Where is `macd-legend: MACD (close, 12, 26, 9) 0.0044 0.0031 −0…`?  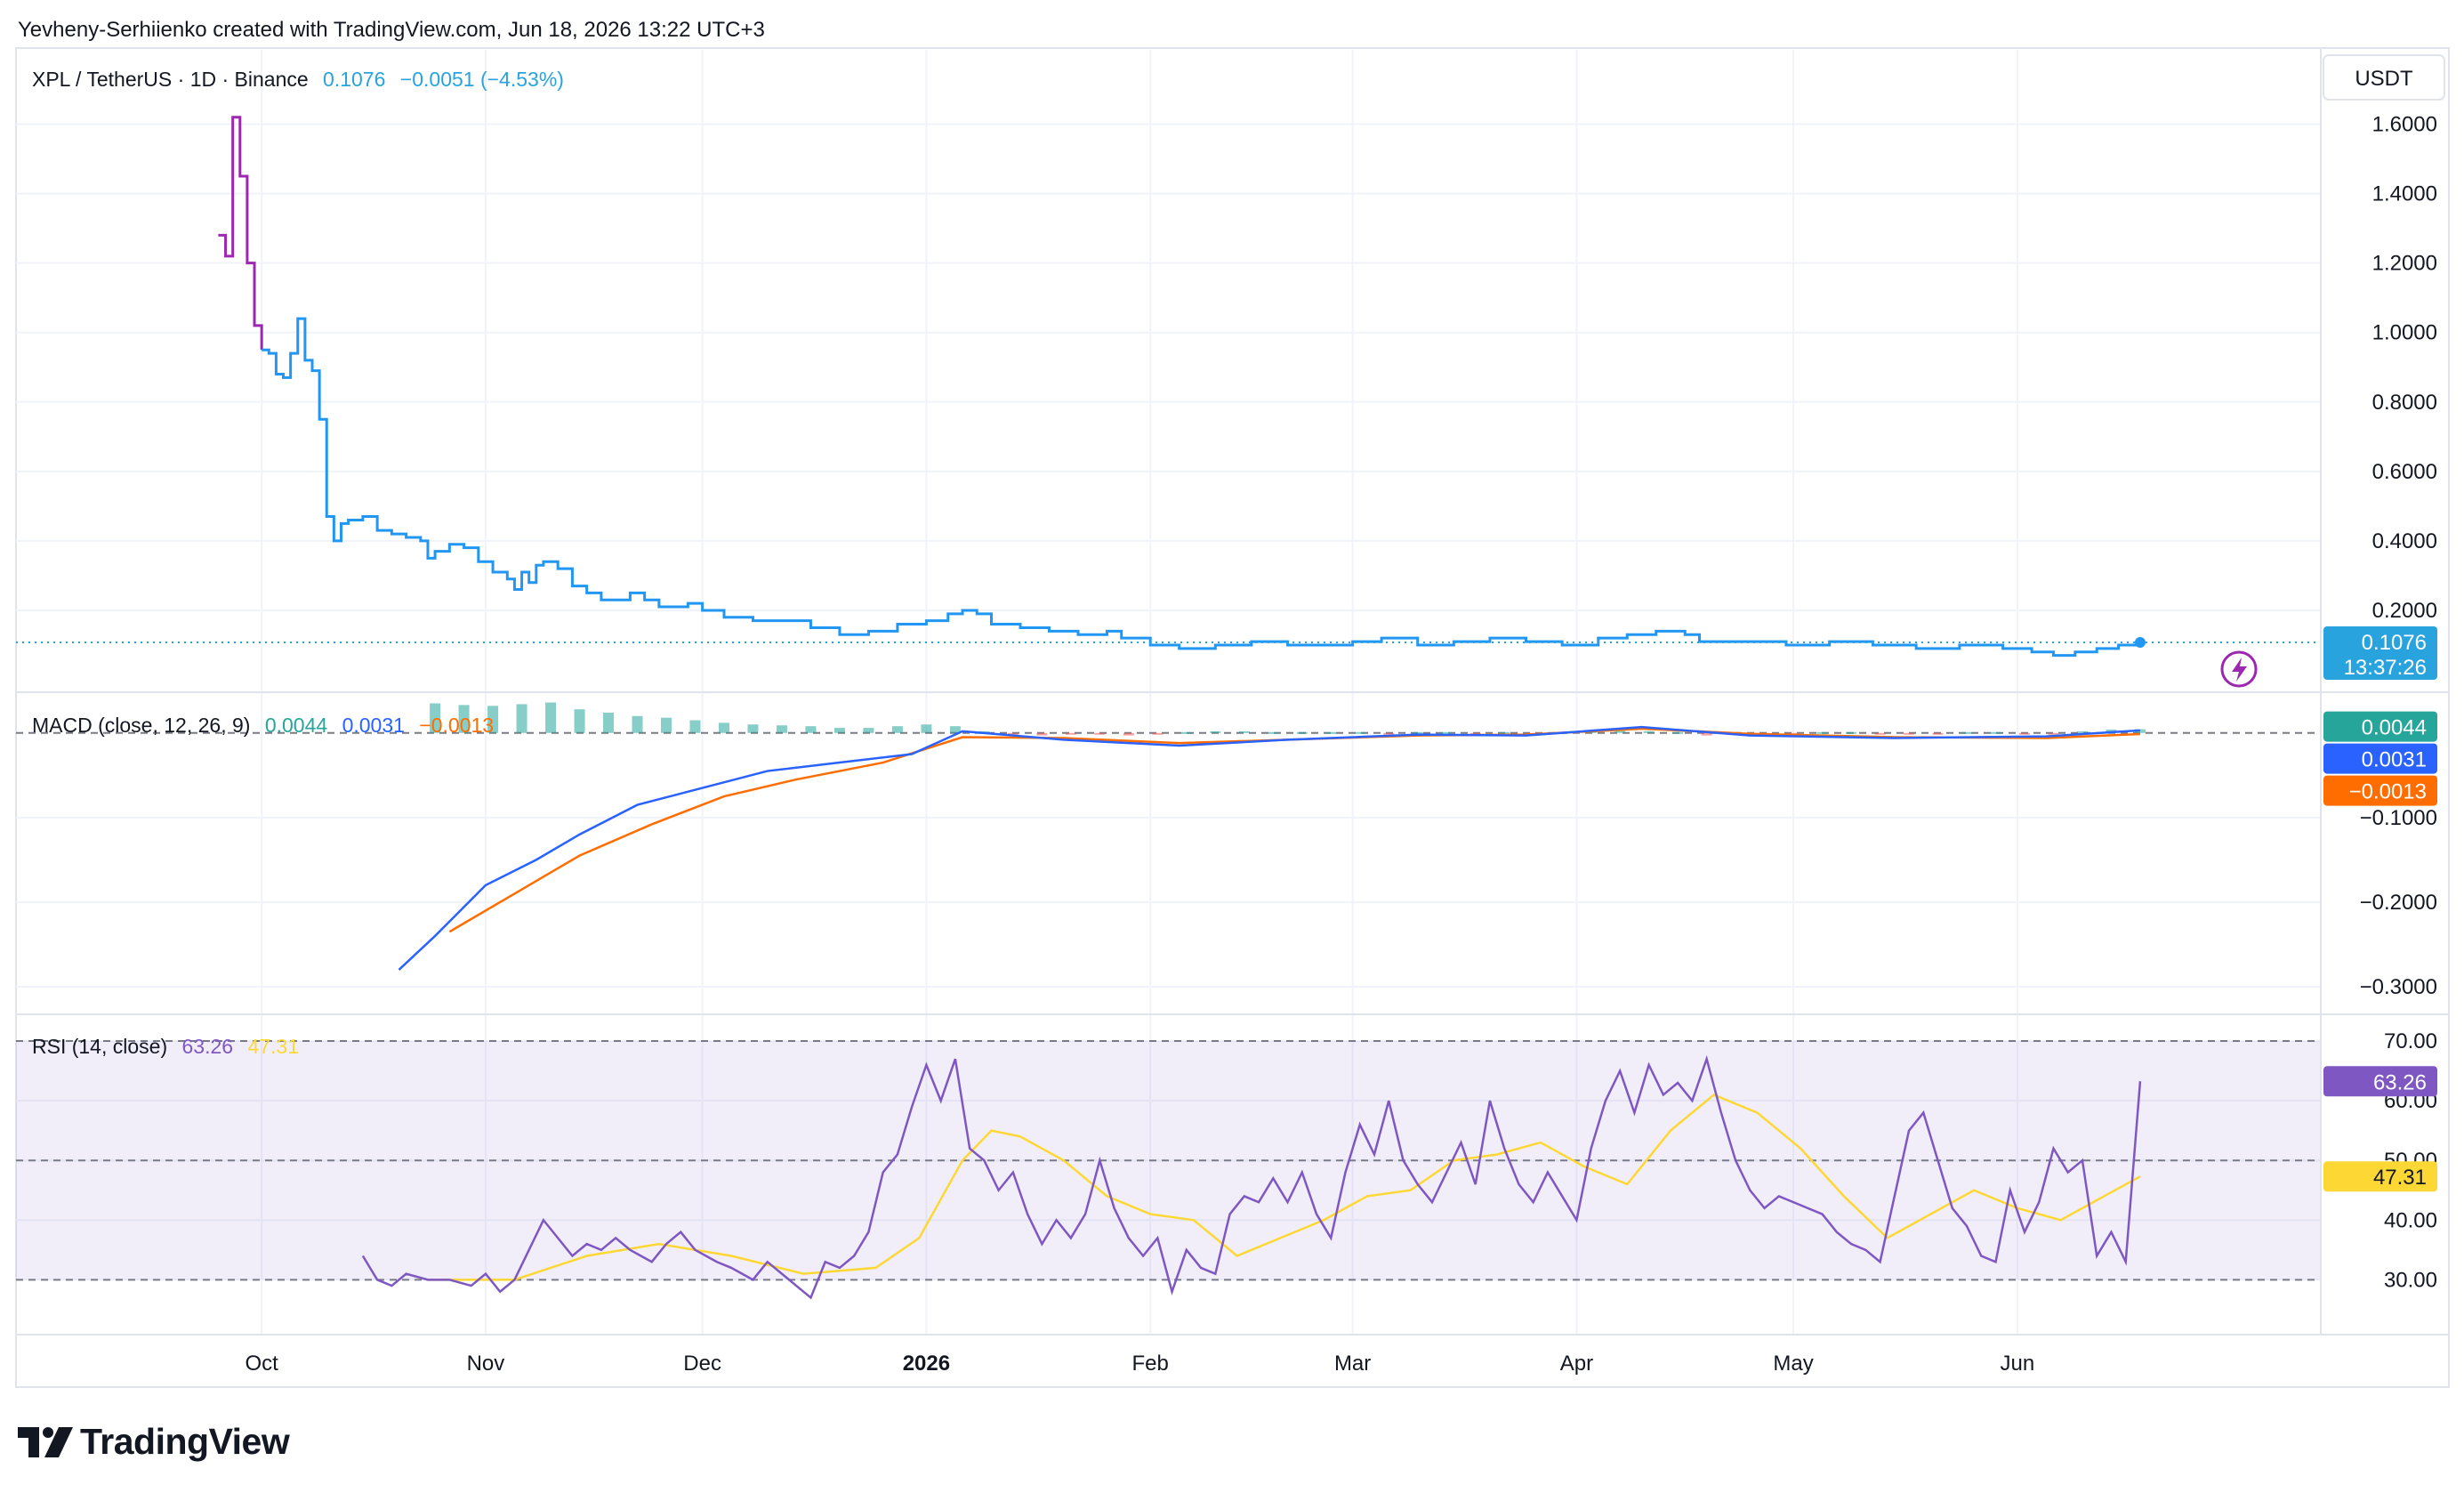 macd-legend: MACD (close, 12, 26, 9) 0.0044 0.0031 −0… is located at coordinates (263, 726).